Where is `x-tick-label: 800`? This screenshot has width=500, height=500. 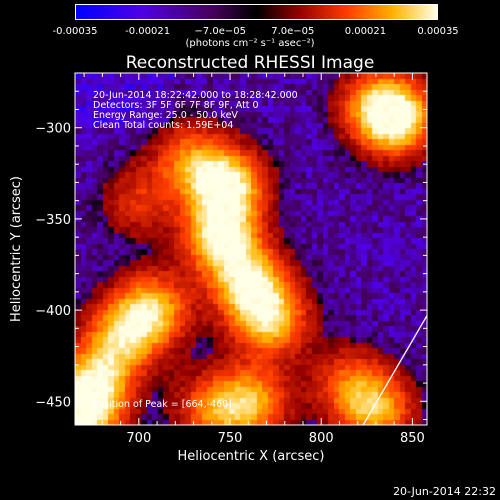 x-tick-label: 800 is located at coordinates (321, 438).